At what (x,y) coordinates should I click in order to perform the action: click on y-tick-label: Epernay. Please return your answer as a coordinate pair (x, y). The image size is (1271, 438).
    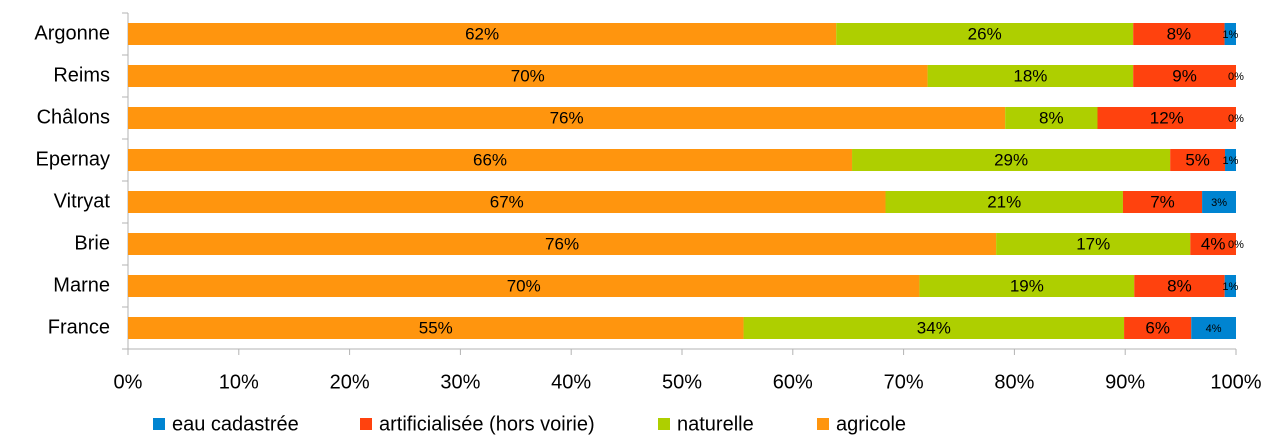
    Looking at the image, I should click on (73, 159).